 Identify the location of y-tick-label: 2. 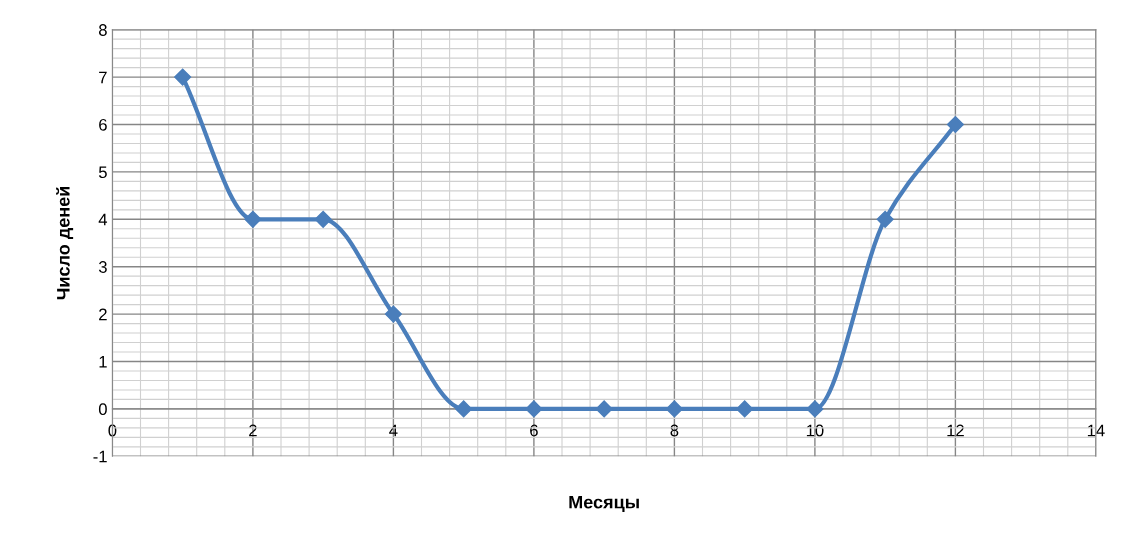
(103, 314).